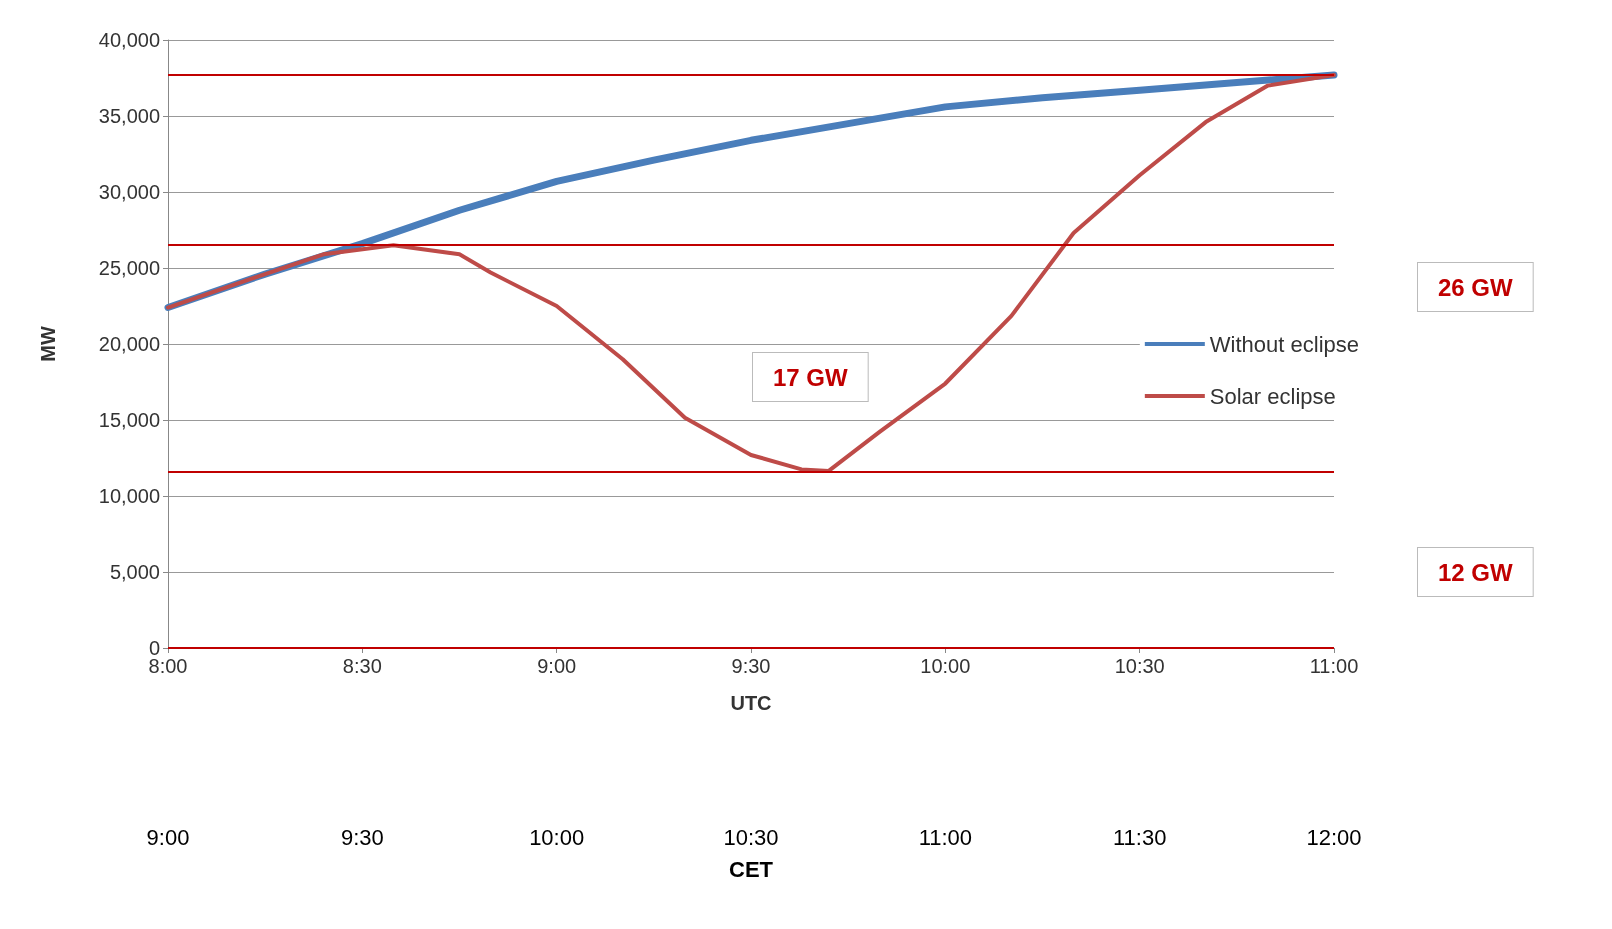 The image size is (1612, 929). Describe the element at coordinates (1139, 666) in the screenshot. I see `x-tick-label: 10:30` at that location.